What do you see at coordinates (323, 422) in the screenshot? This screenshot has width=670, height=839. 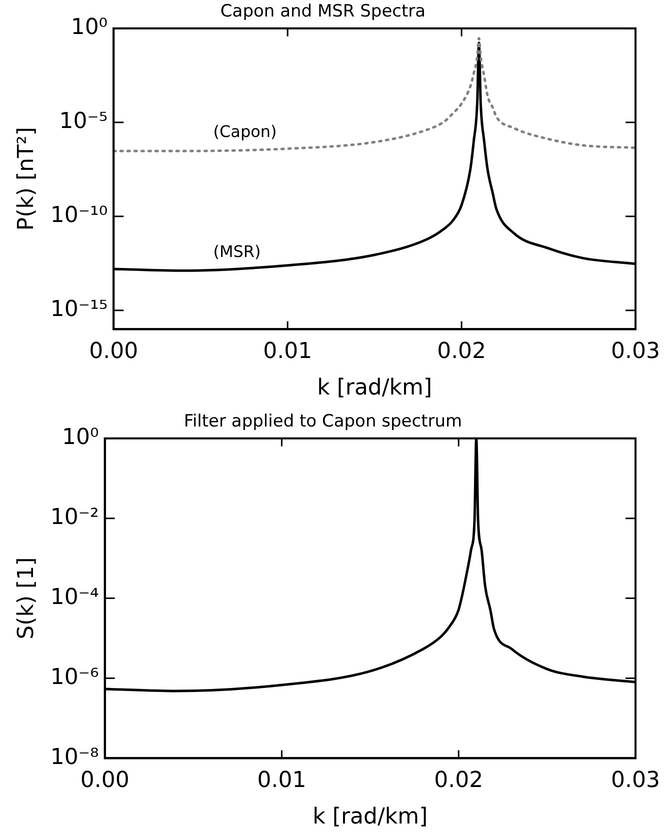 I see `chart-title: Filter applied to Capon spectrum` at bounding box center [323, 422].